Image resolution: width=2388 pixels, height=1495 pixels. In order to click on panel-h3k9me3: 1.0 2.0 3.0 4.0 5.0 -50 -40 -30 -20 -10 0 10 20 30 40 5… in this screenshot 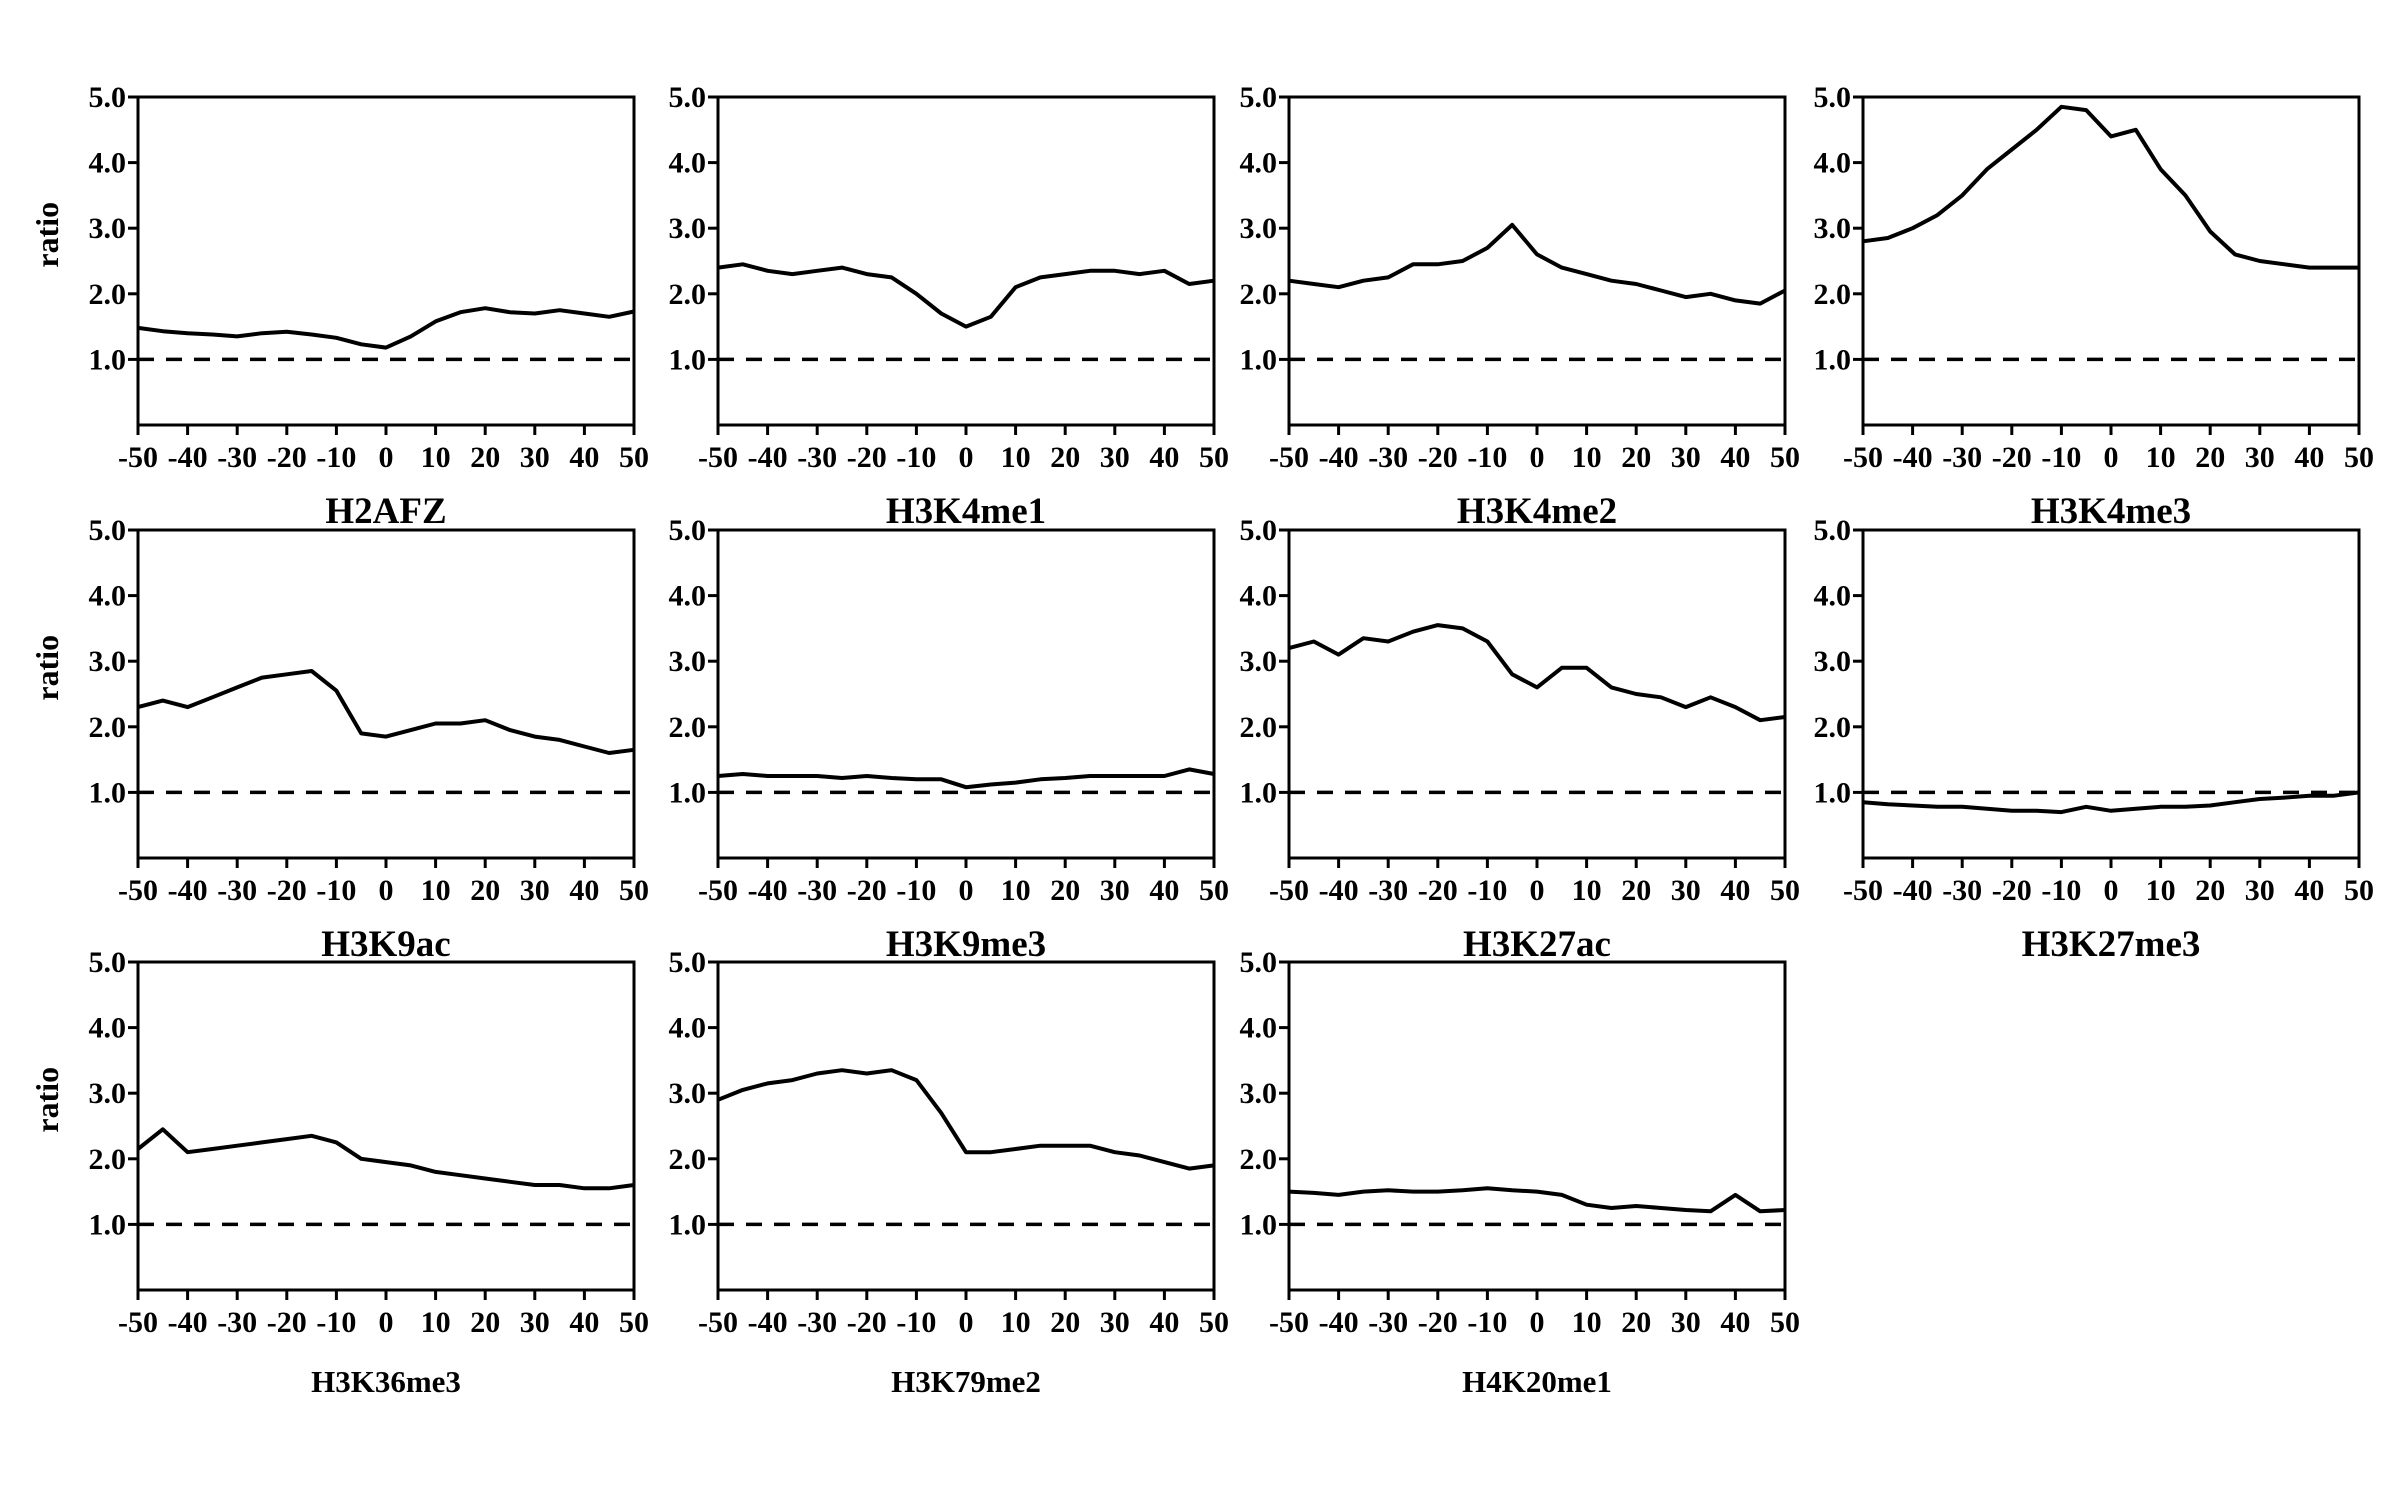, I will do `click(949, 739)`.